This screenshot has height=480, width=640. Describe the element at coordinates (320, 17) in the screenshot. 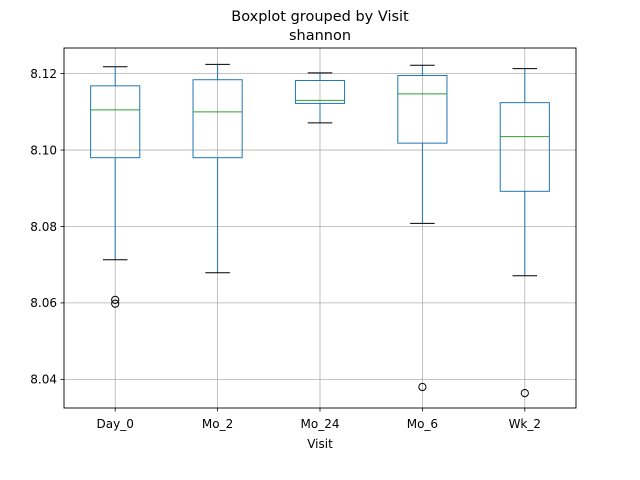

I see `chart-title: Boxplot grouped by Visit` at that location.